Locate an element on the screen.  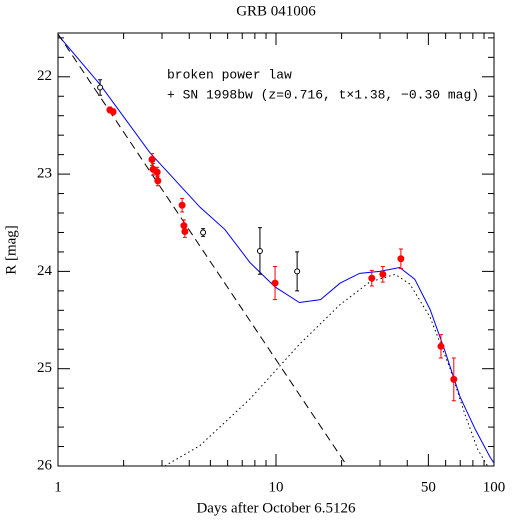
x-tick-label: 50 is located at coordinates (428, 487).